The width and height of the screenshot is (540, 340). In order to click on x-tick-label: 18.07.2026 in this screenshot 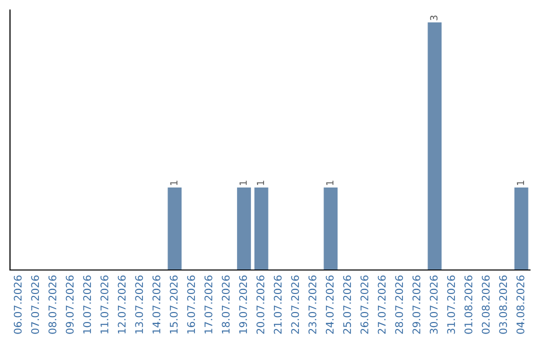, I will do `click(226, 305)`.